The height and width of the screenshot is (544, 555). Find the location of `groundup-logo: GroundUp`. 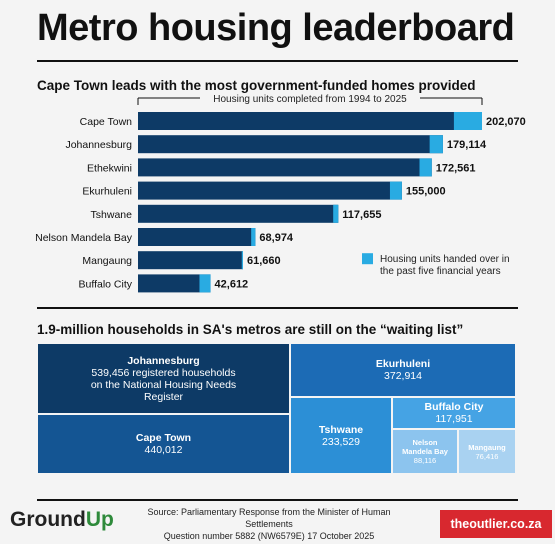

groundup-logo: GroundUp is located at coordinates (62, 520).